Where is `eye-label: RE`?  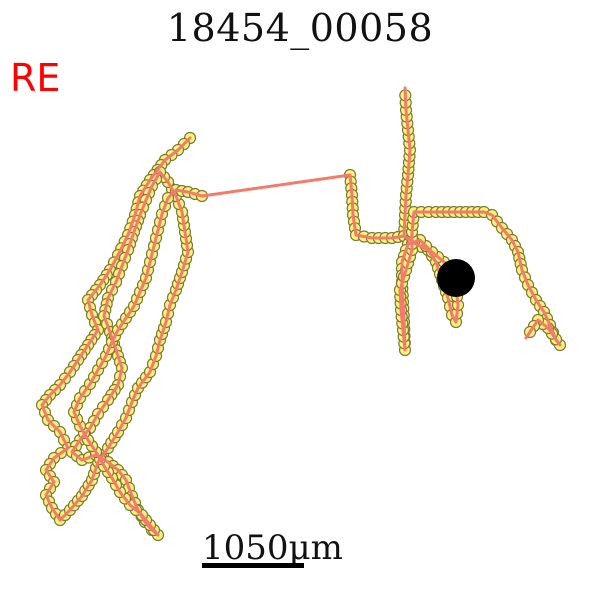
eye-label: RE is located at coordinates (35, 78).